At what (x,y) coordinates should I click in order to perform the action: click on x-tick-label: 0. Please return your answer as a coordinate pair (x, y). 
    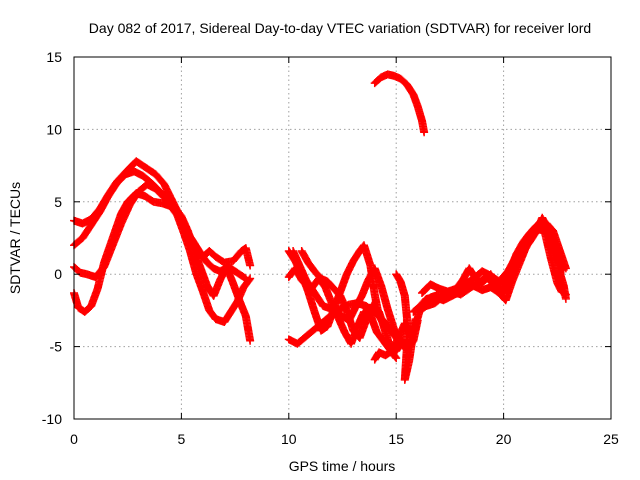
    Looking at the image, I should click on (74, 439).